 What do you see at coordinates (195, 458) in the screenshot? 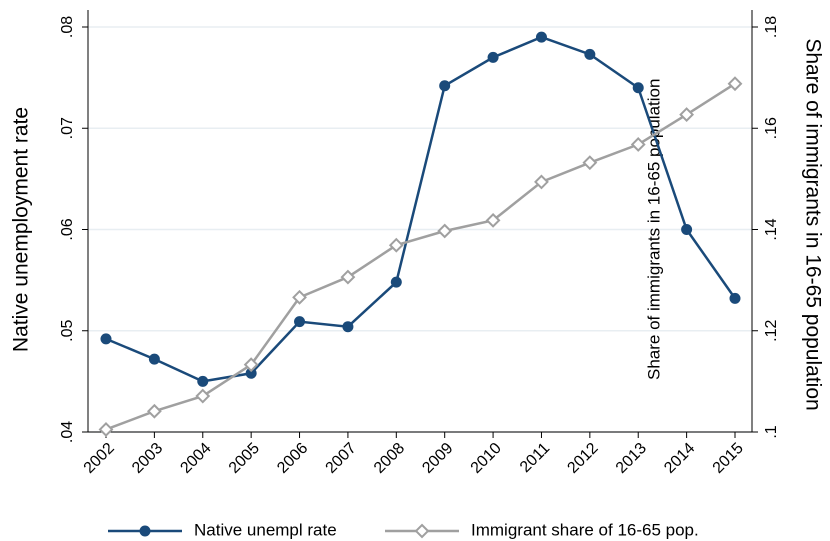
I see `x-tick-label: 2004` at bounding box center [195, 458].